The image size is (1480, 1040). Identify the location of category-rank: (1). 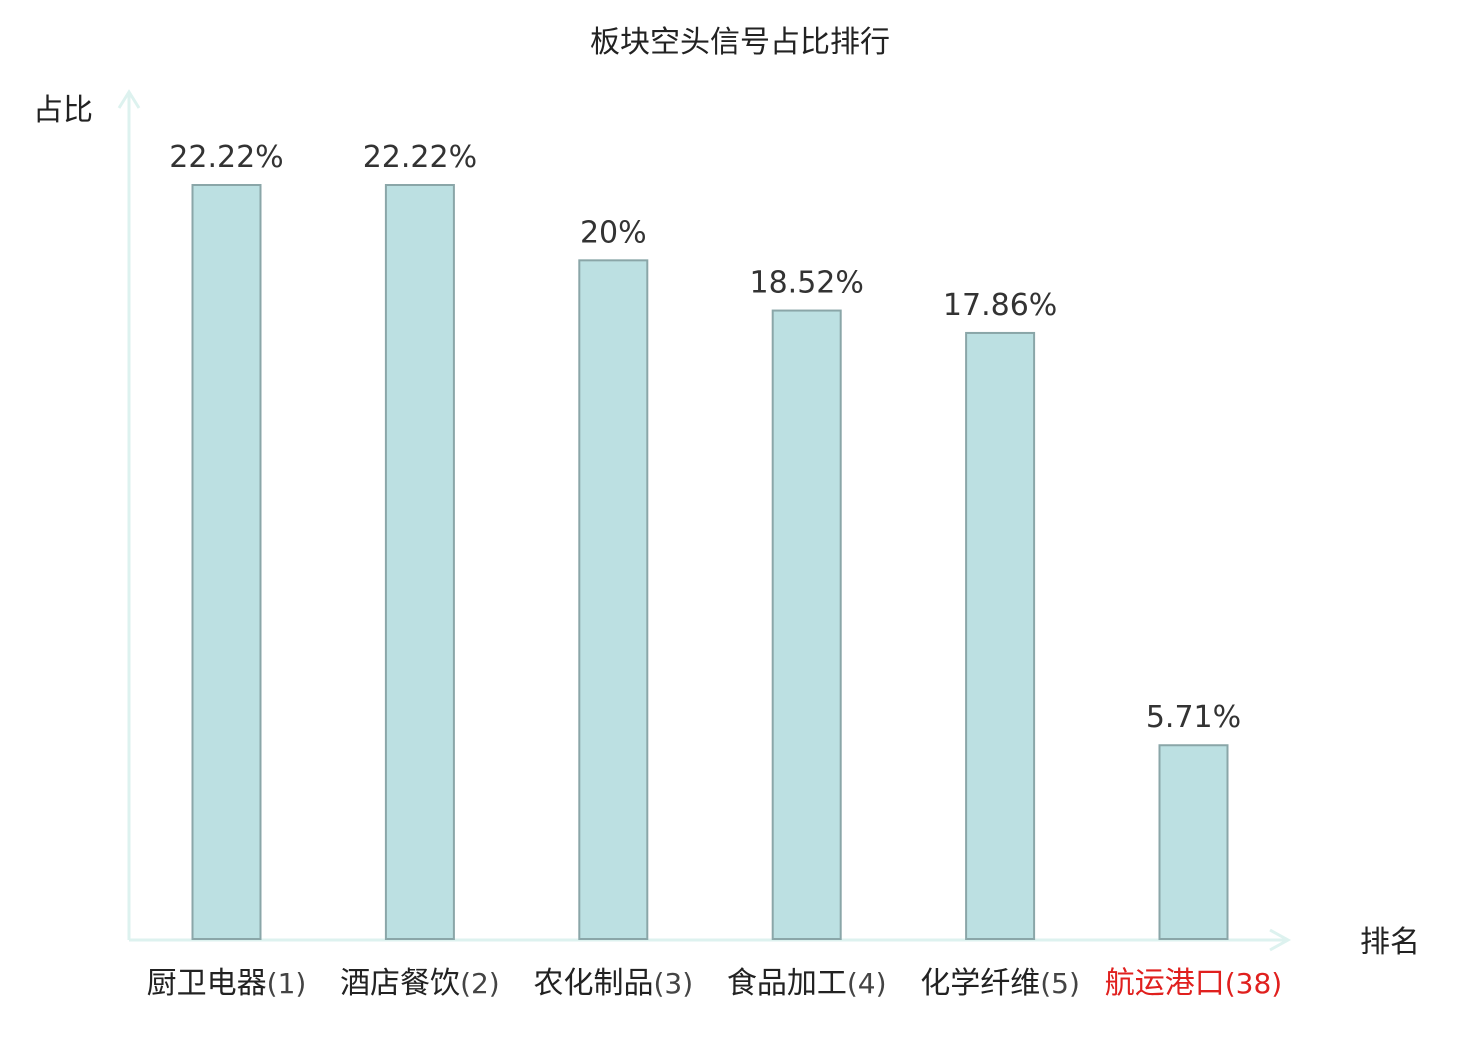
(287, 983).